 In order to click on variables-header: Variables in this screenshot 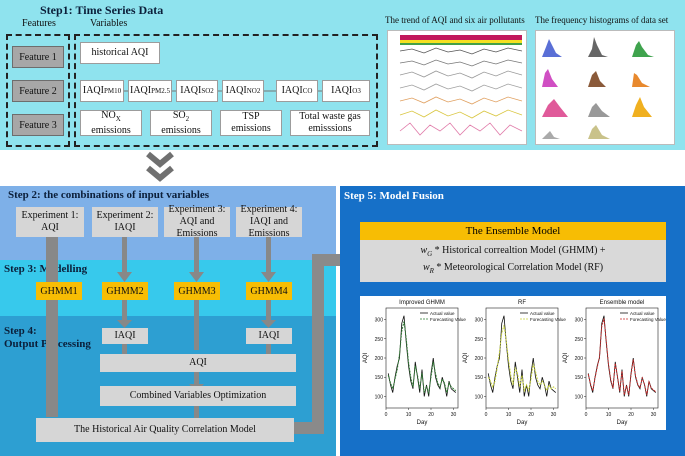, I will do `click(109, 23)`.